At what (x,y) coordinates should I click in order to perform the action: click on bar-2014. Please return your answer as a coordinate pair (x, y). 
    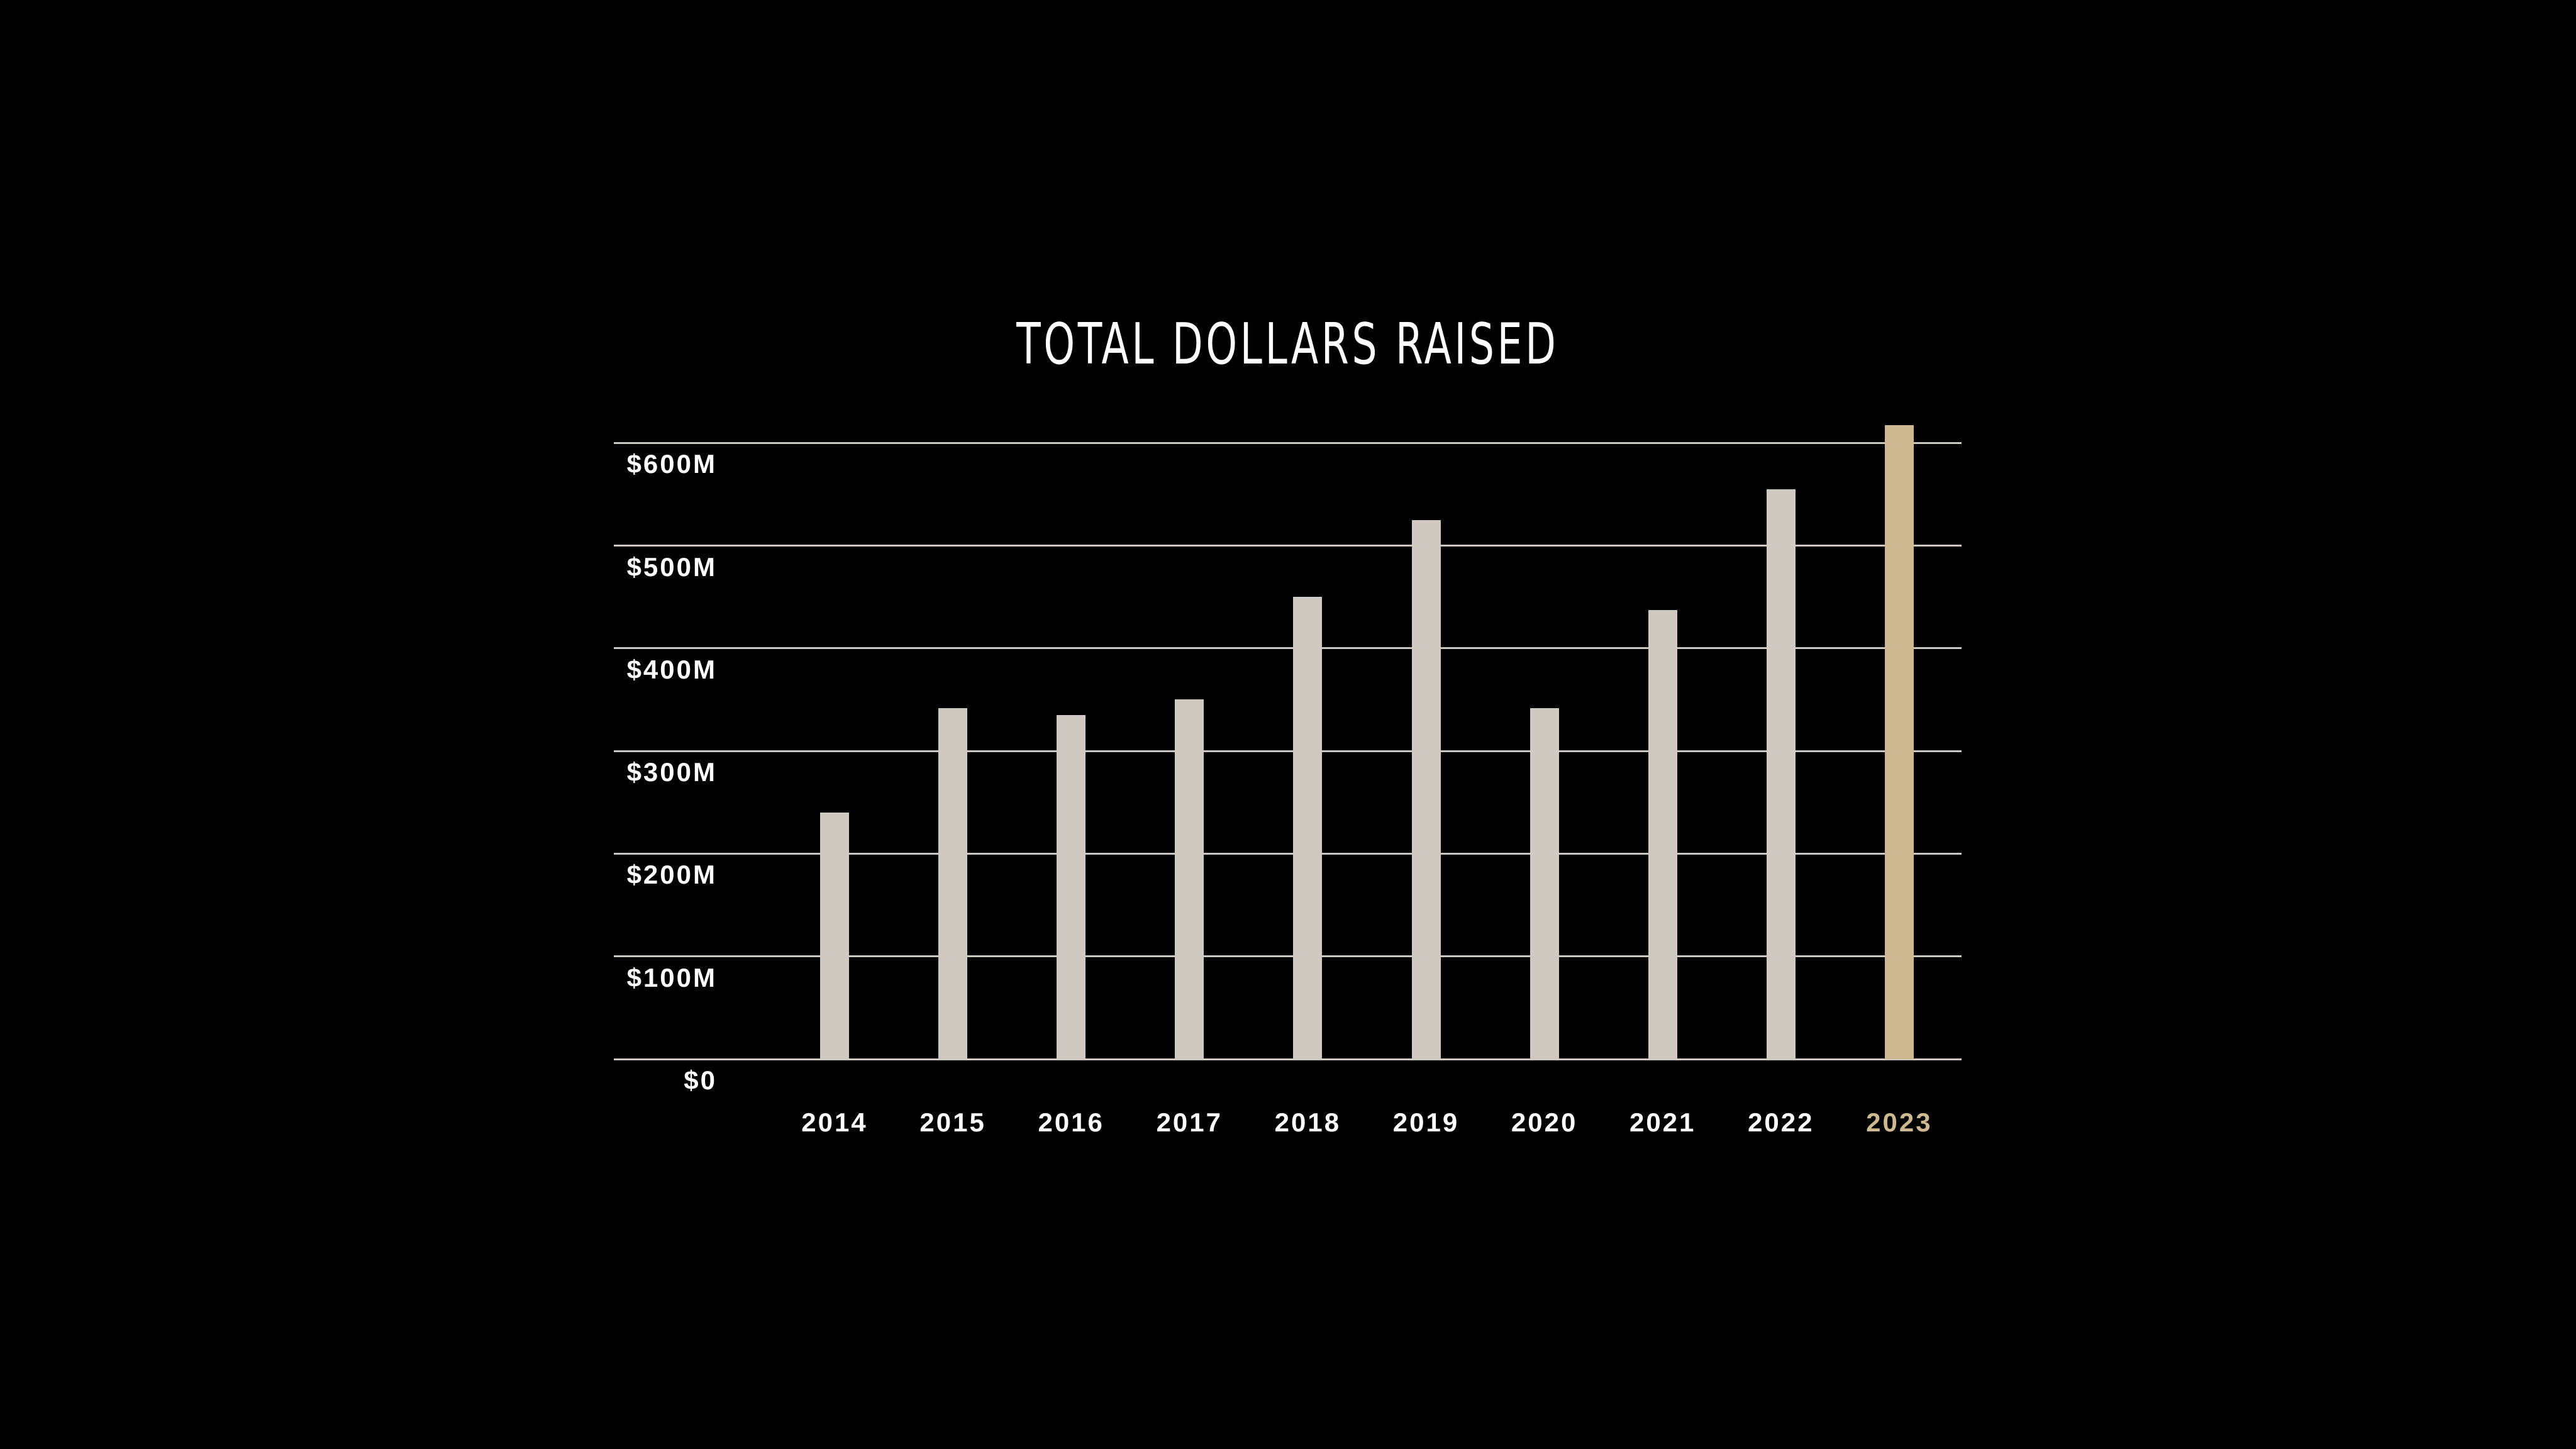
    Looking at the image, I should click on (834, 936).